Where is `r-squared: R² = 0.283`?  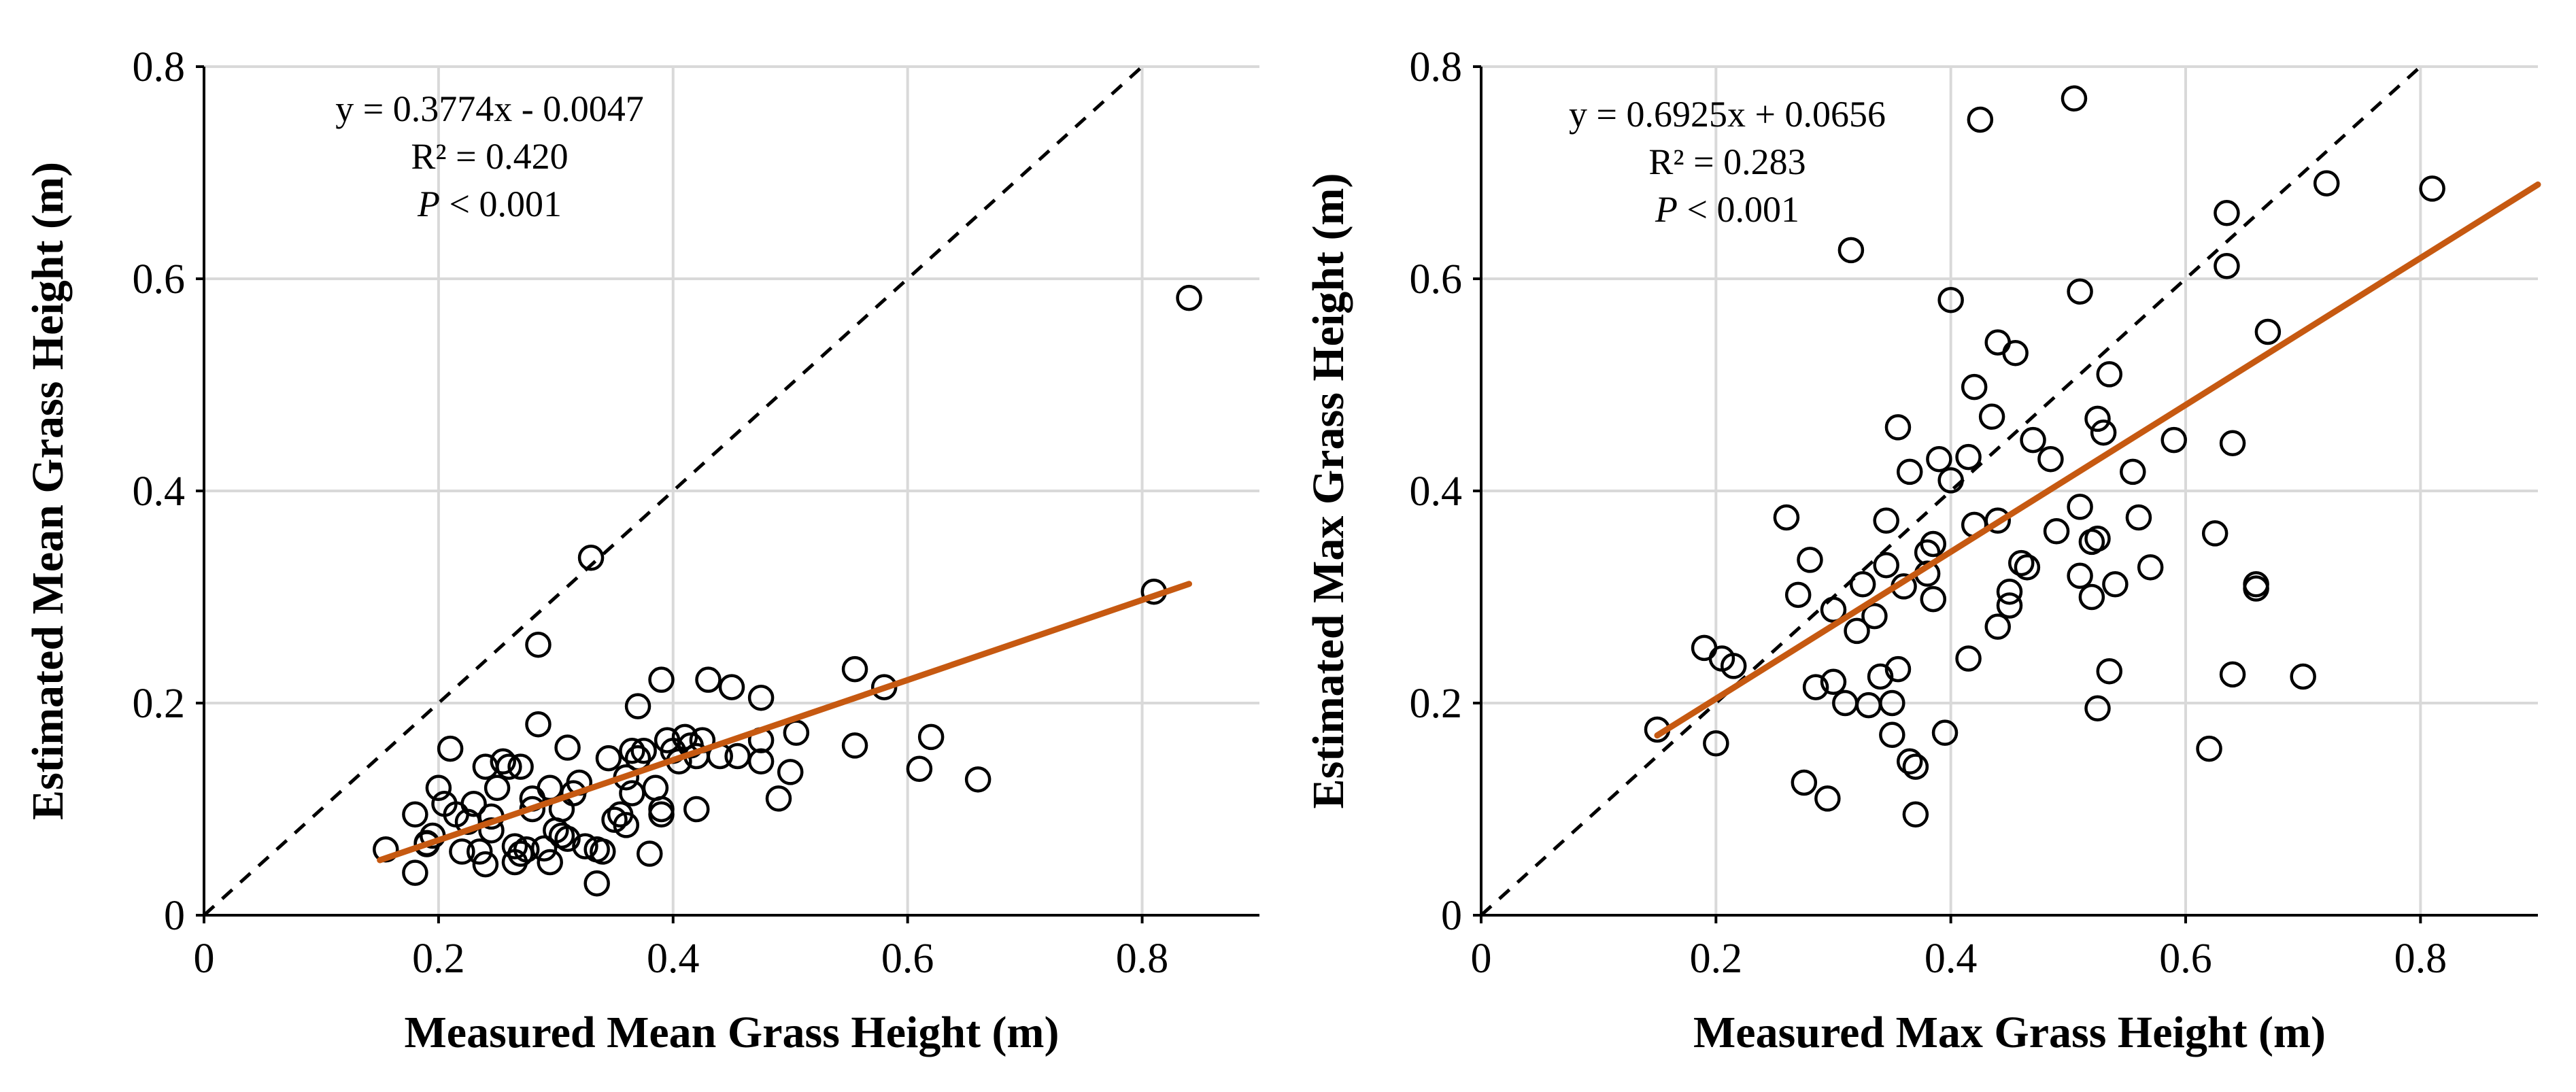 r-squared: R² = 0.283 is located at coordinates (1727, 162).